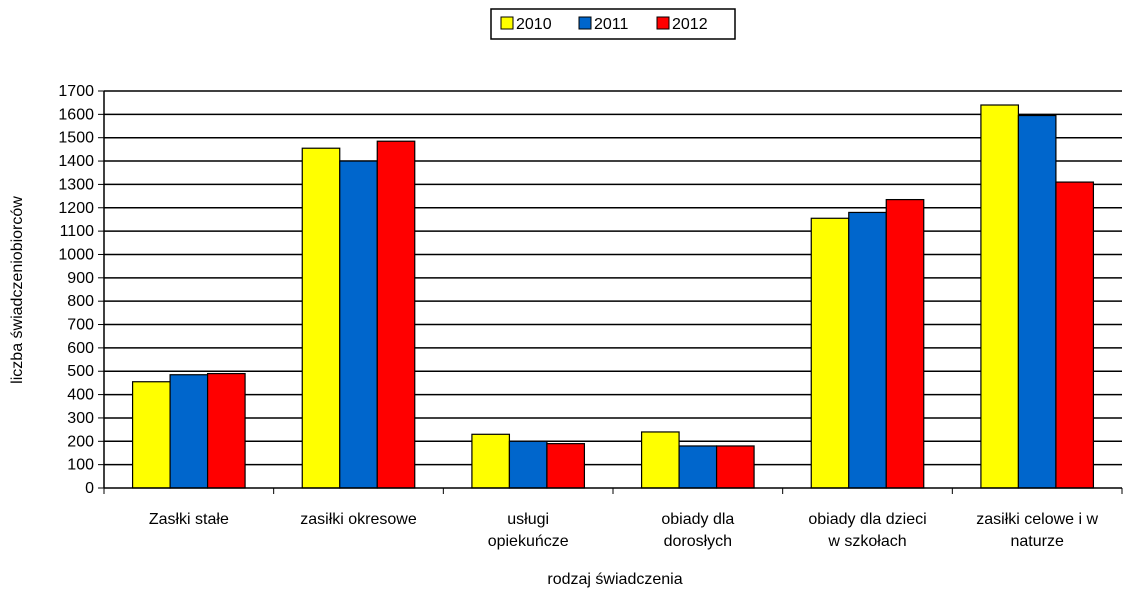 This screenshot has width=1126, height=595. I want to click on y-tick-label: 1400, so click(76, 161).